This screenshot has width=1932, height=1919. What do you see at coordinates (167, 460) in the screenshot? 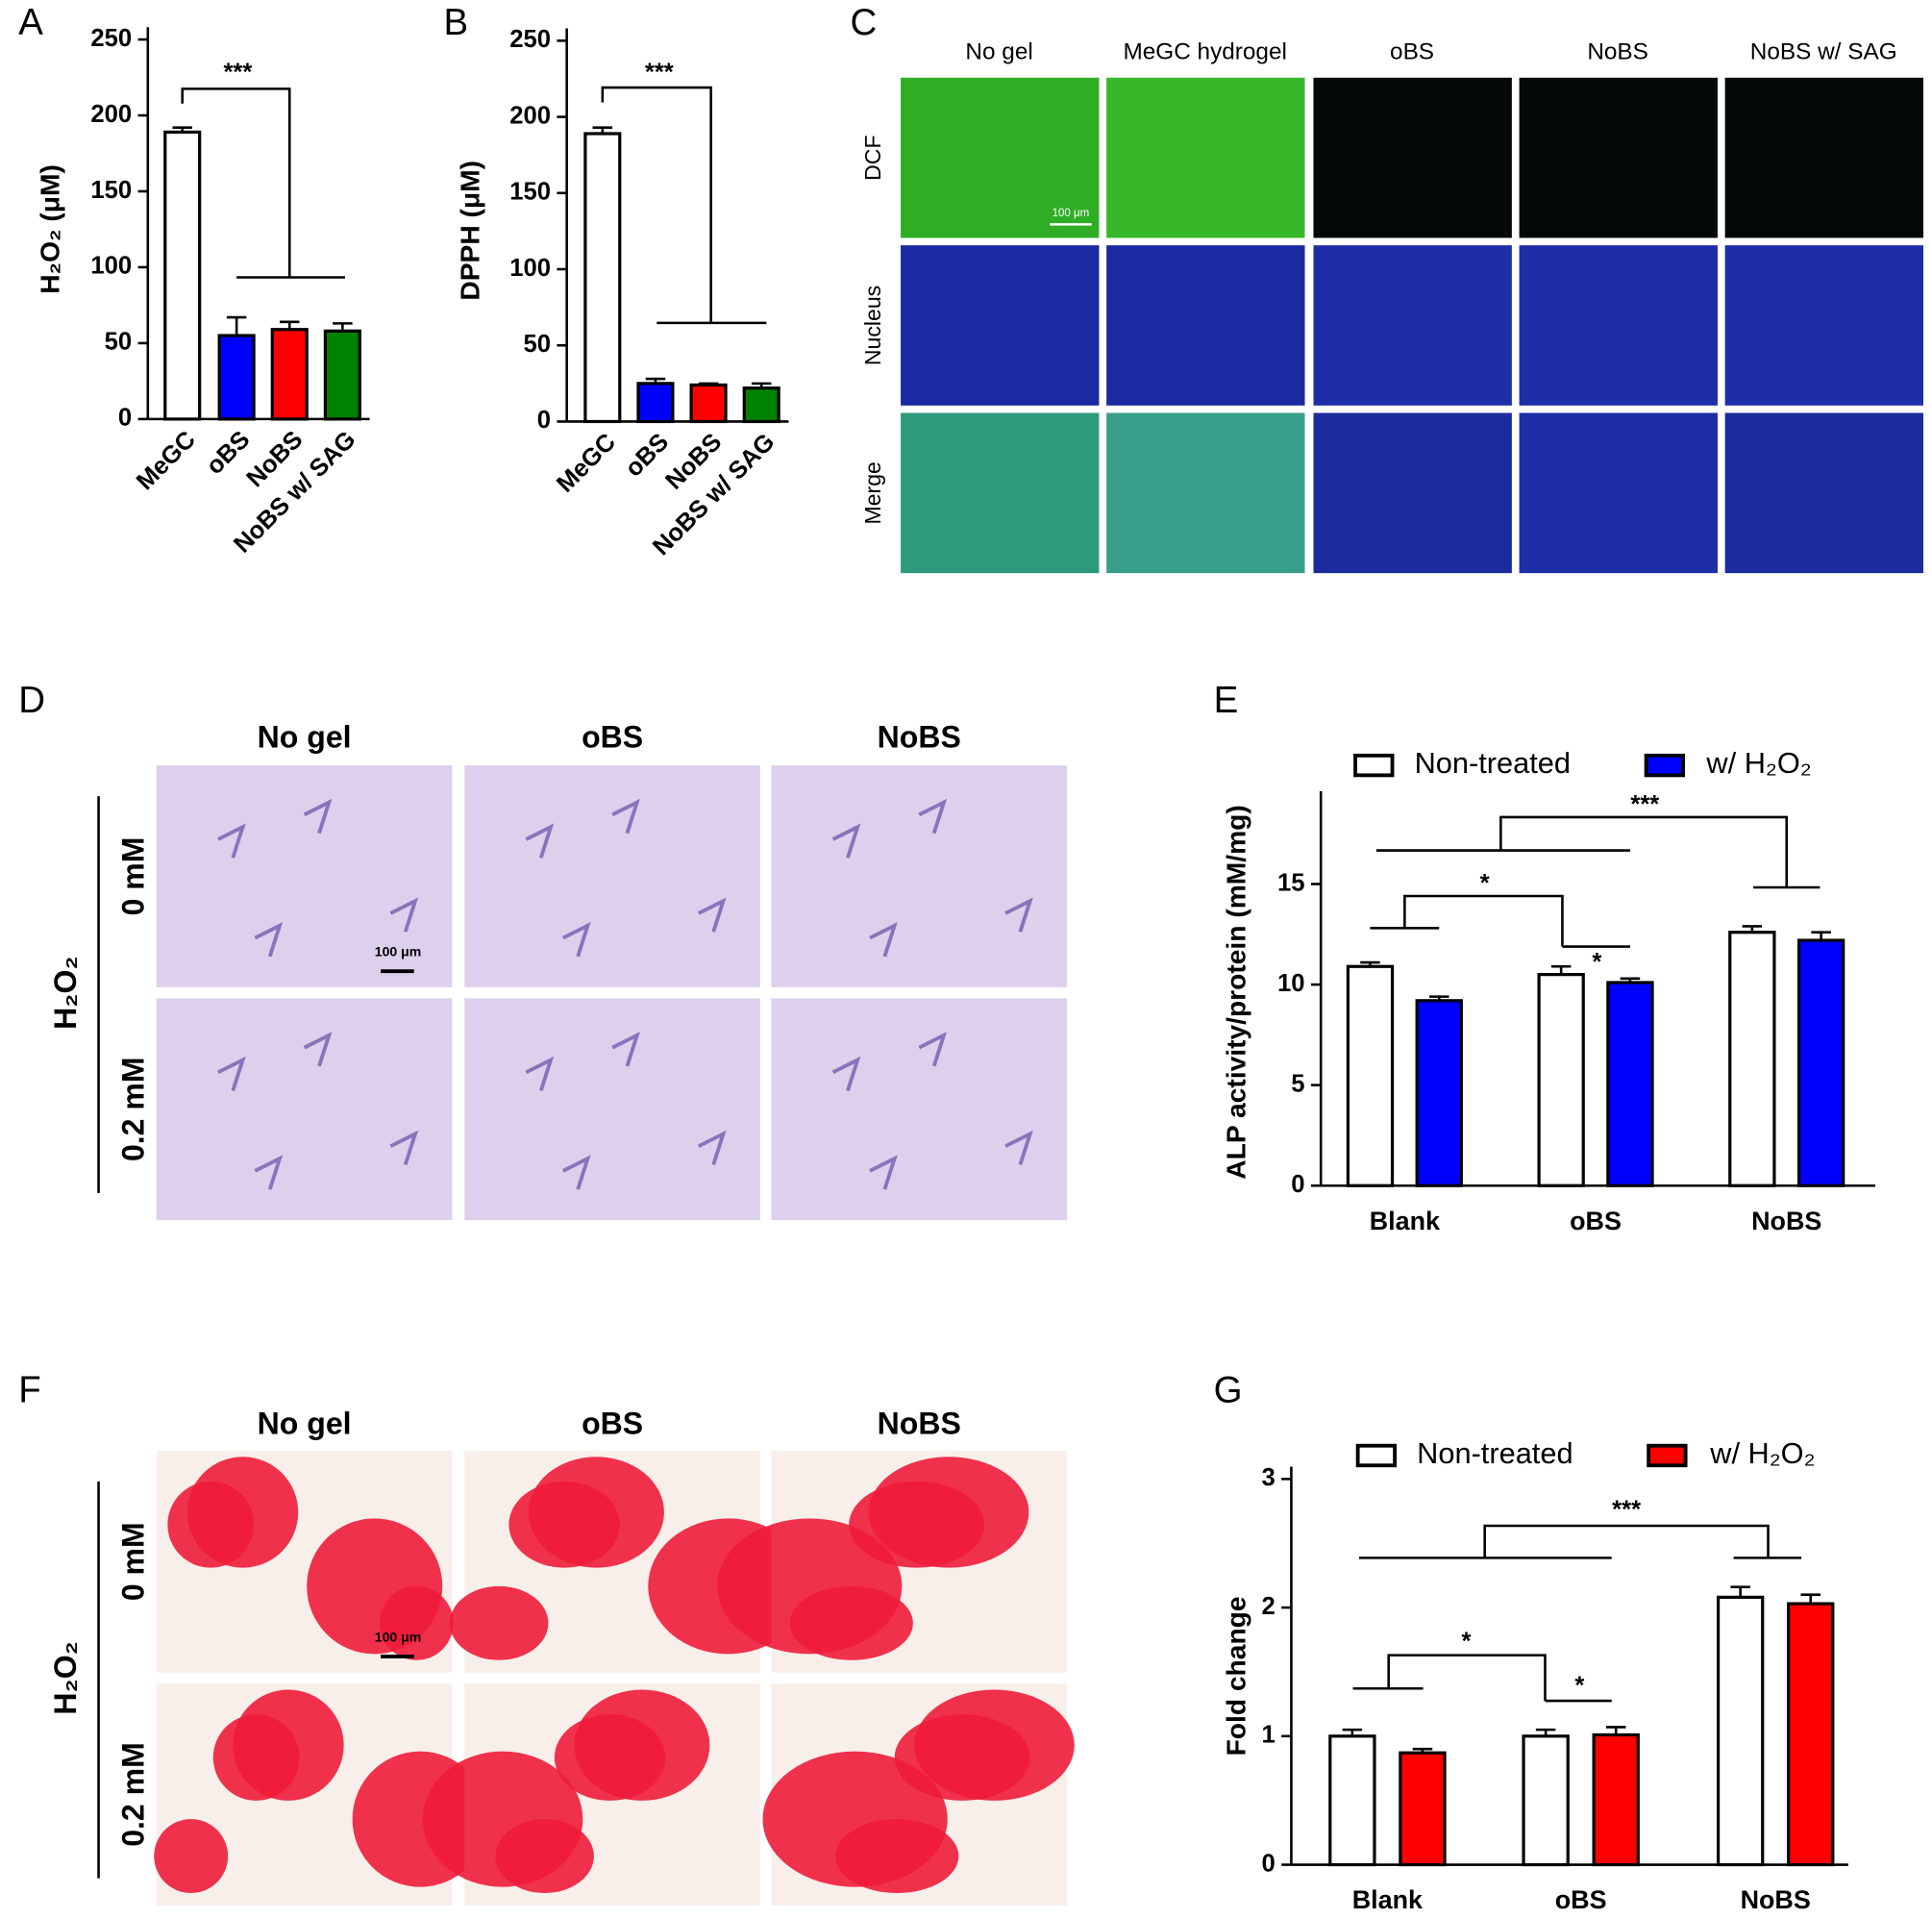
I see `x-tick-label: MeGC` at bounding box center [167, 460].